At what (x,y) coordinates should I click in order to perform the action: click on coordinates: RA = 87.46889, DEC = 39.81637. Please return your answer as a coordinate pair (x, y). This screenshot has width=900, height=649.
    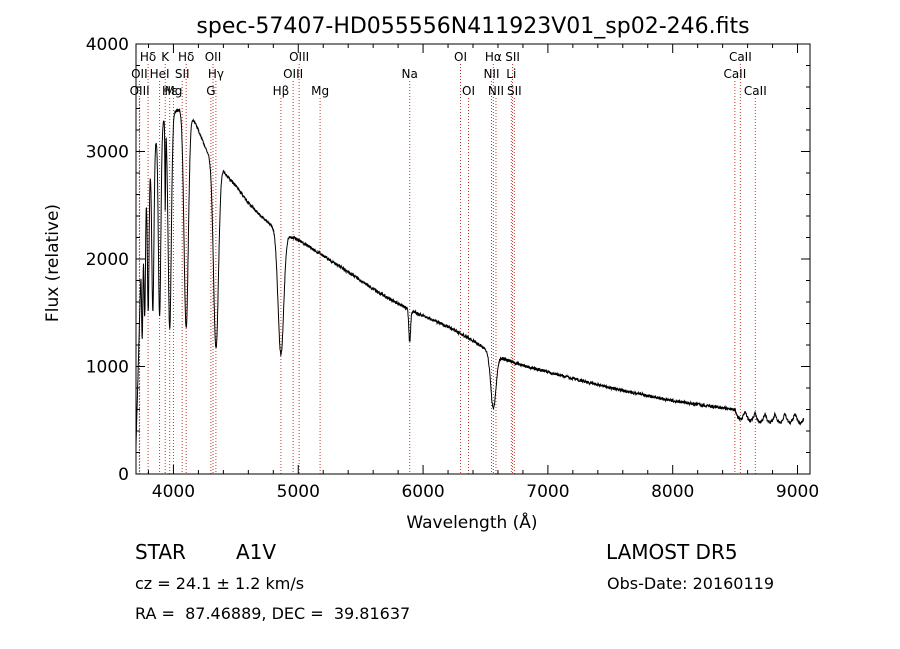
    Looking at the image, I should click on (273, 613).